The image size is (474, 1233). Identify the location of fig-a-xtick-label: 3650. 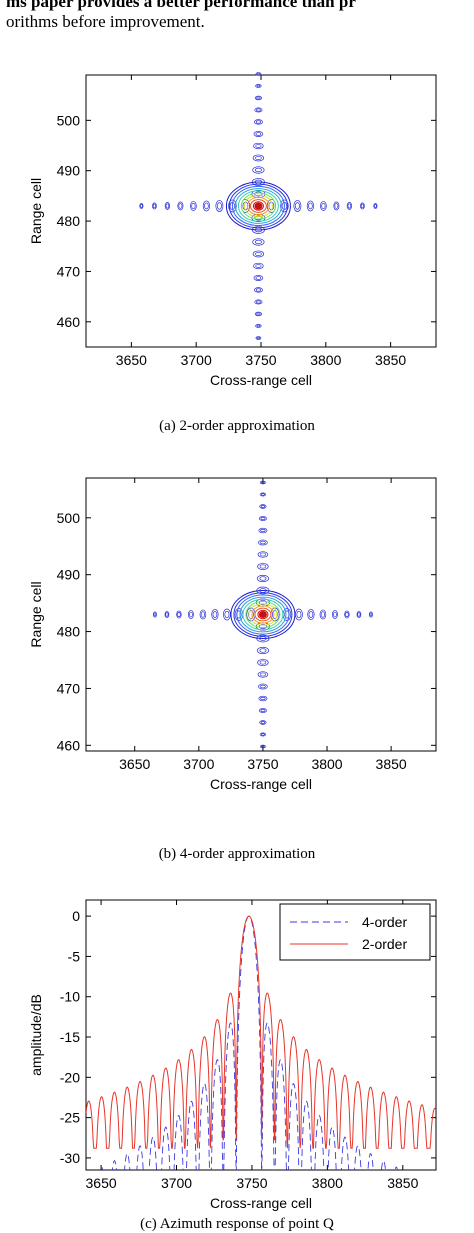
(131, 360).